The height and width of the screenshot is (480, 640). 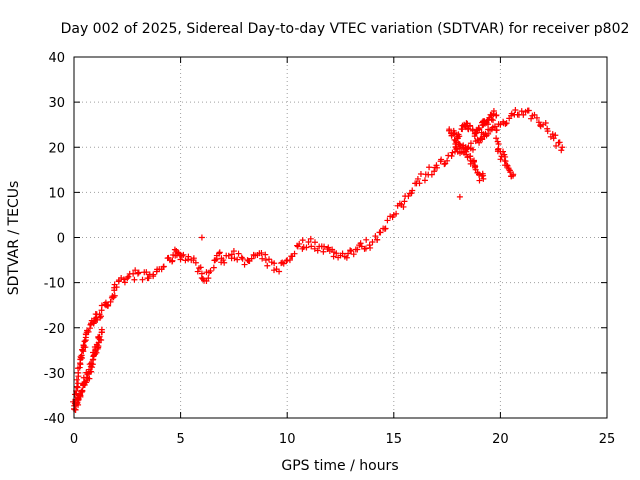 I want to click on y-tick-label: -20, so click(x=54, y=329).